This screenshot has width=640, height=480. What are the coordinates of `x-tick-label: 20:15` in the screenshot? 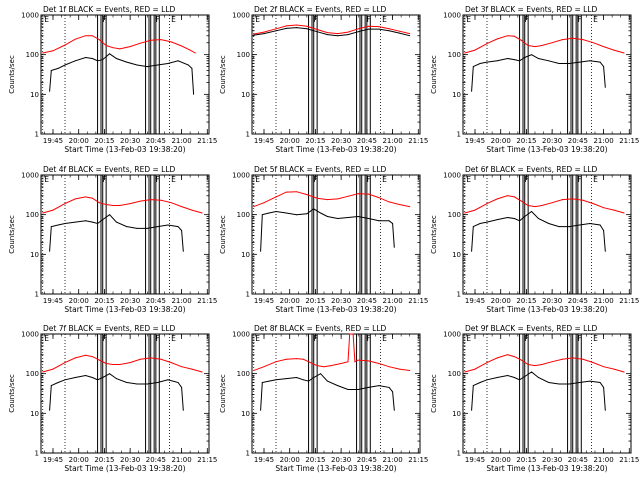 It's located at (315, 460).